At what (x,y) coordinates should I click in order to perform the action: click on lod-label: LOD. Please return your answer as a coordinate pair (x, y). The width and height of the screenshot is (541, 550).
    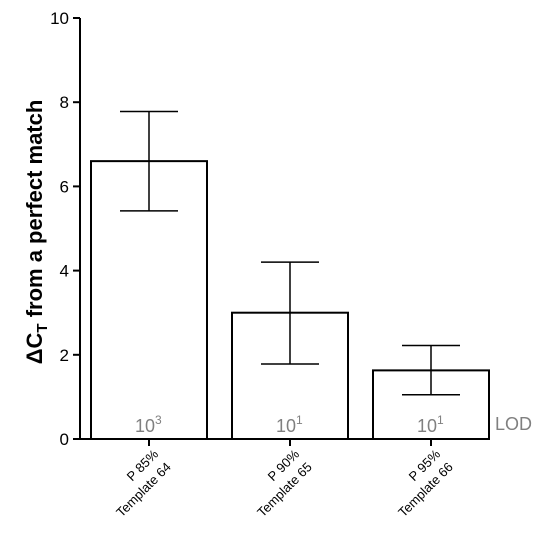
    Looking at the image, I should click on (513, 424).